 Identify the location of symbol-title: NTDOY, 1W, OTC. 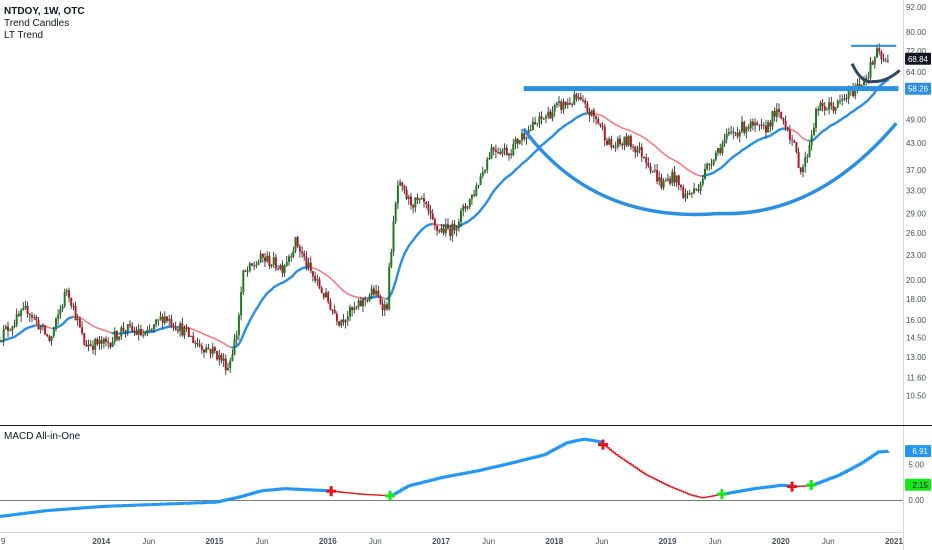
(44, 11).